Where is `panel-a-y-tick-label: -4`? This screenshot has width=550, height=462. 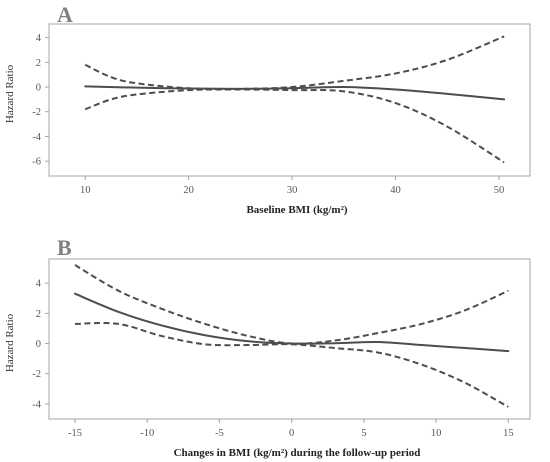 panel-a-y-tick-label: -4 is located at coordinates (36, 137).